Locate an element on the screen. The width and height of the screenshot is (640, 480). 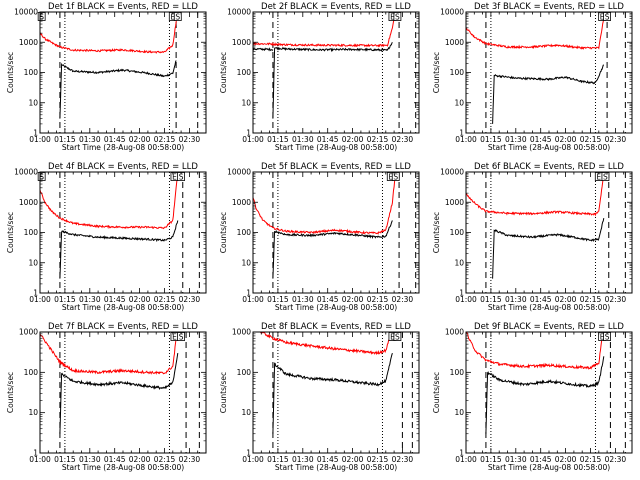
panel-4-x-tick-label: 01:15 is located at coordinates (65, 299).